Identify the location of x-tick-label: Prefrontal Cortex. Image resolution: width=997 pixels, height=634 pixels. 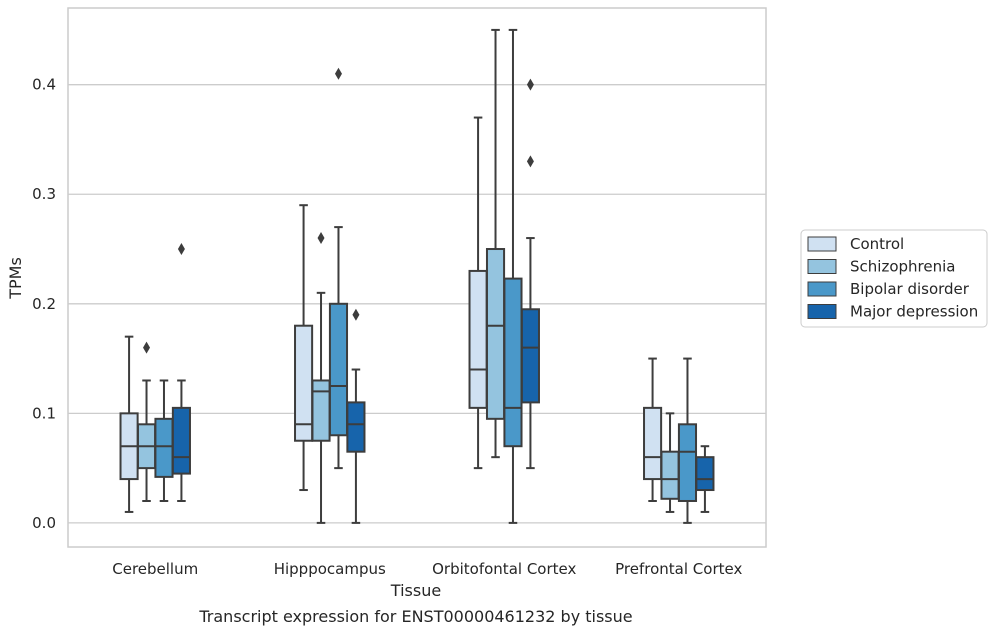
(678, 569).